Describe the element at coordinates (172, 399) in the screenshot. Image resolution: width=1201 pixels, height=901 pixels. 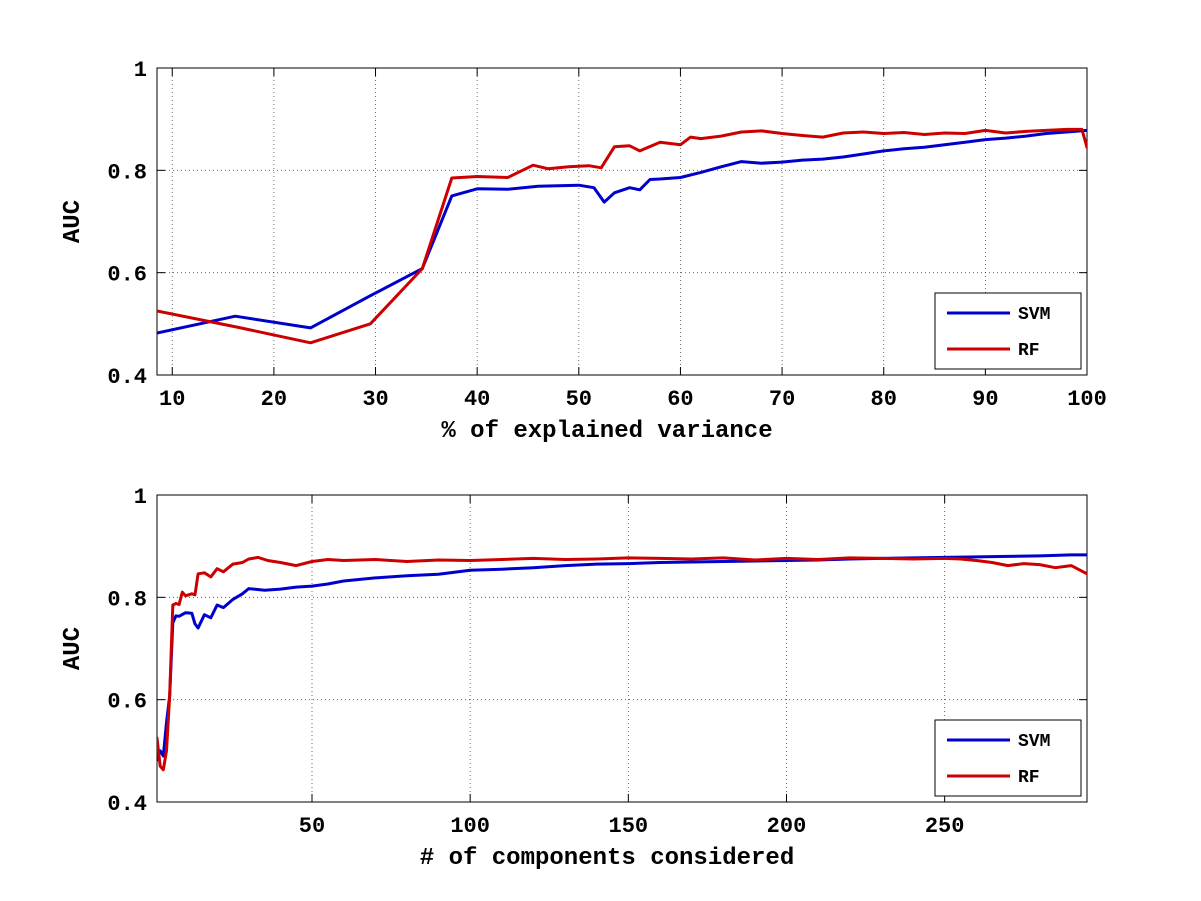
I see `x-tick-label: 10` at that location.